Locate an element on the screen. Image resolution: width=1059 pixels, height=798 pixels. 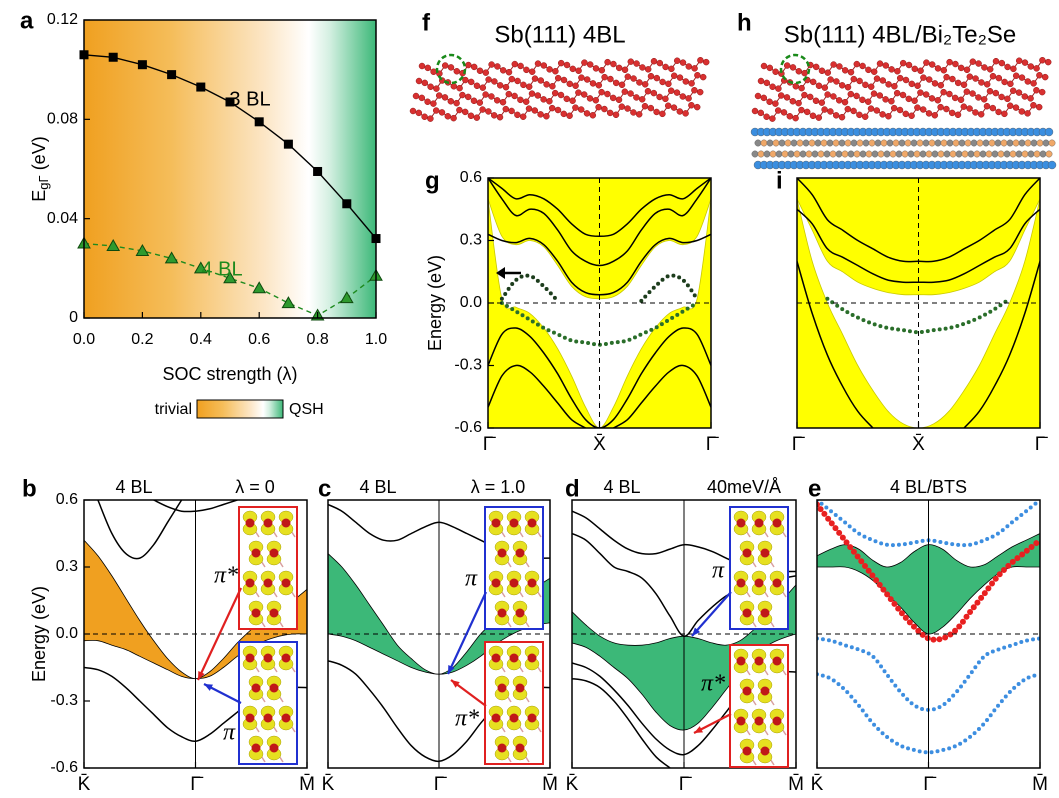
y-tick-label: 0.04 is located at coordinates (62, 218).